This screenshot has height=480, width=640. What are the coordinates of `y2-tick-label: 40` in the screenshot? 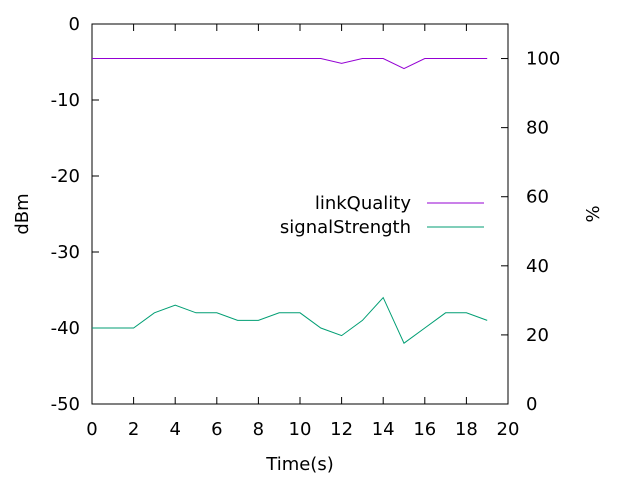 It's located at (537, 266).